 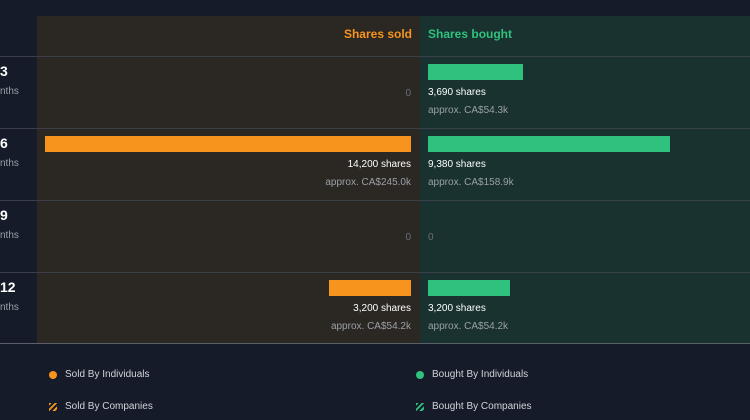 I want to click on chart-bottom-divider, so click(x=375, y=343).